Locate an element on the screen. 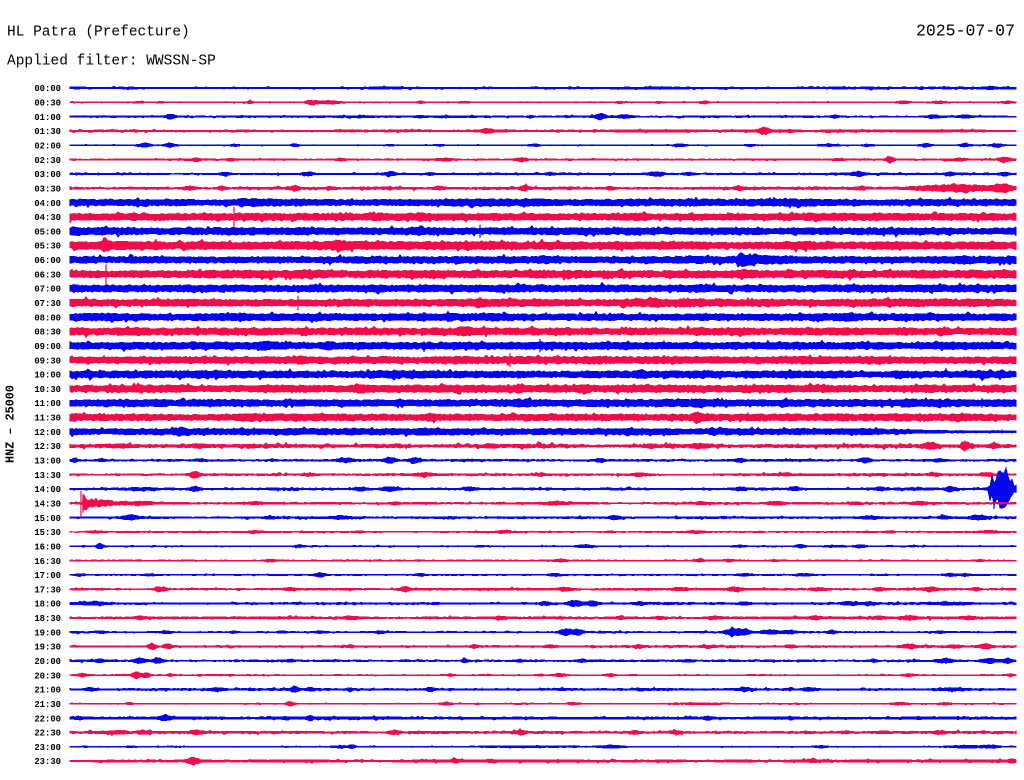 This screenshot has height=780, width=1024. svg-text: 02:00 is located at coordinates (47, 147).